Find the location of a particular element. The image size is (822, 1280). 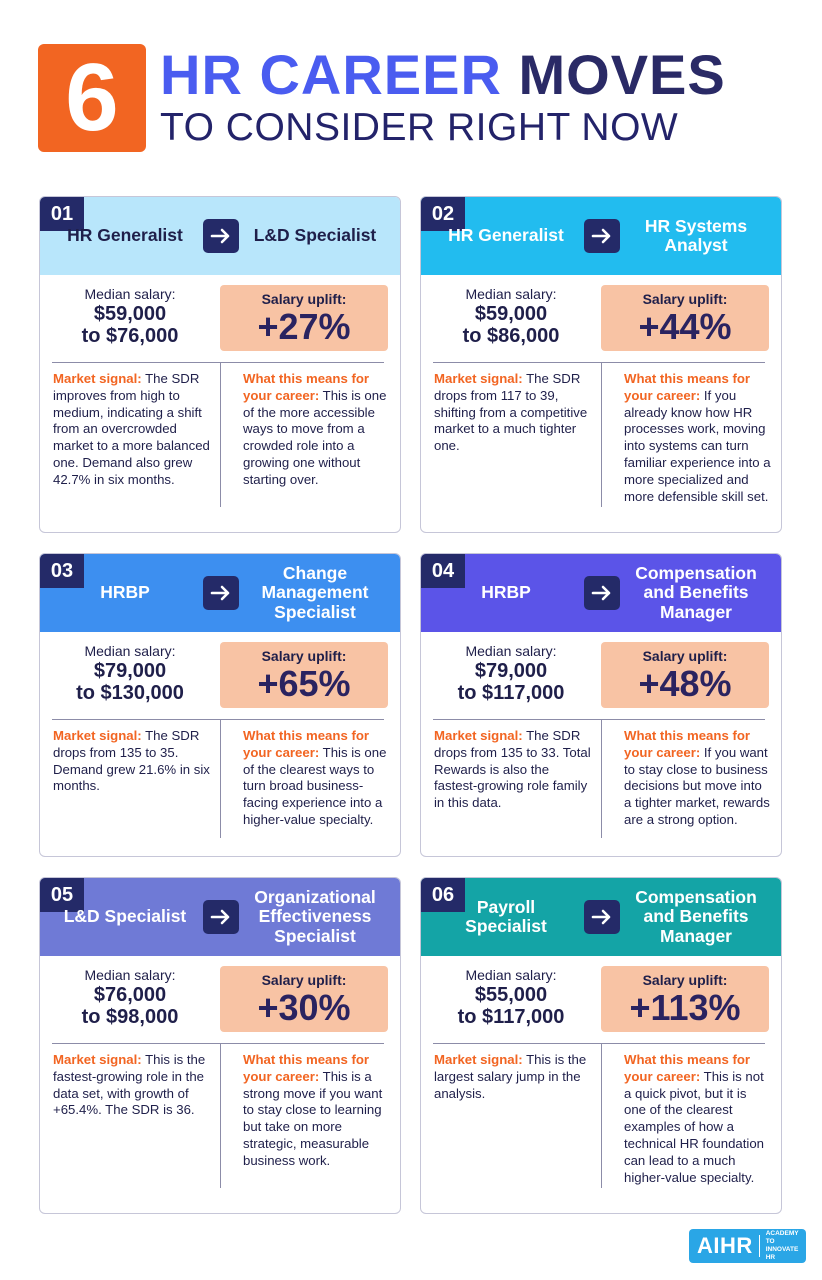

median-salary: Median salary: $59,000 to $86,000 is located at coordinates (511, 316).